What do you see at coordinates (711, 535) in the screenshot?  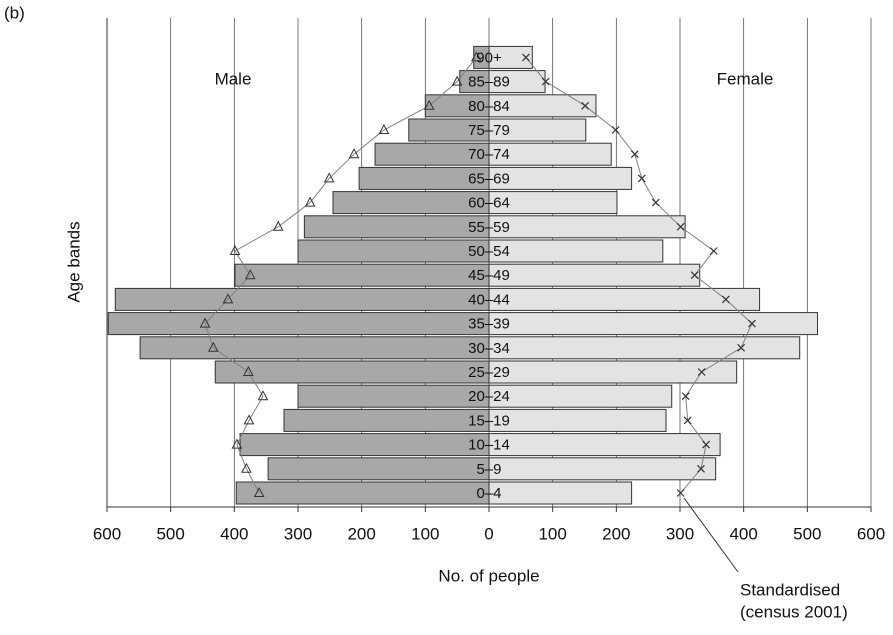 I see `annotation-line` at bounding box center [711, 535].